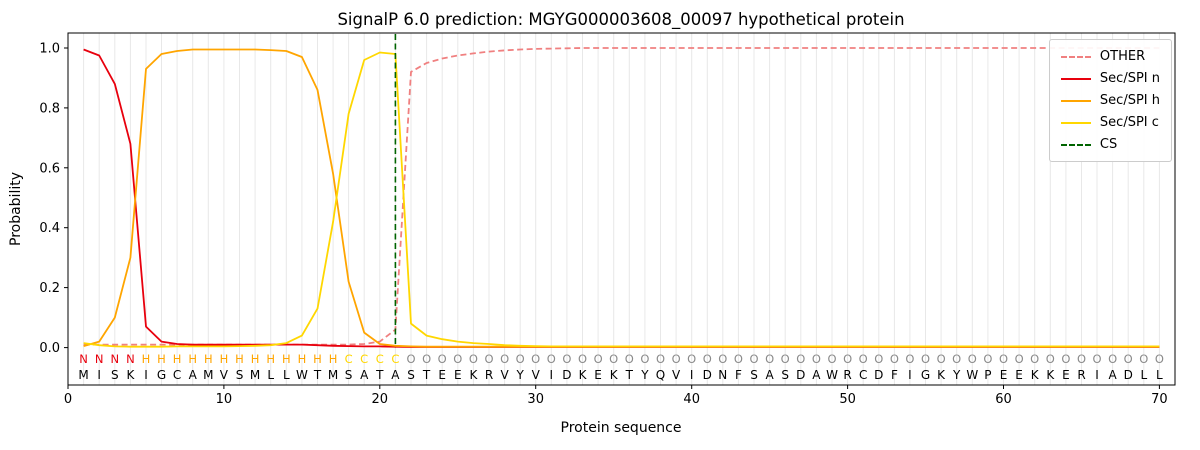  Describe the element at coordinates (1108, 144) in the screenshot. I see `legend-label: CS` at that location.